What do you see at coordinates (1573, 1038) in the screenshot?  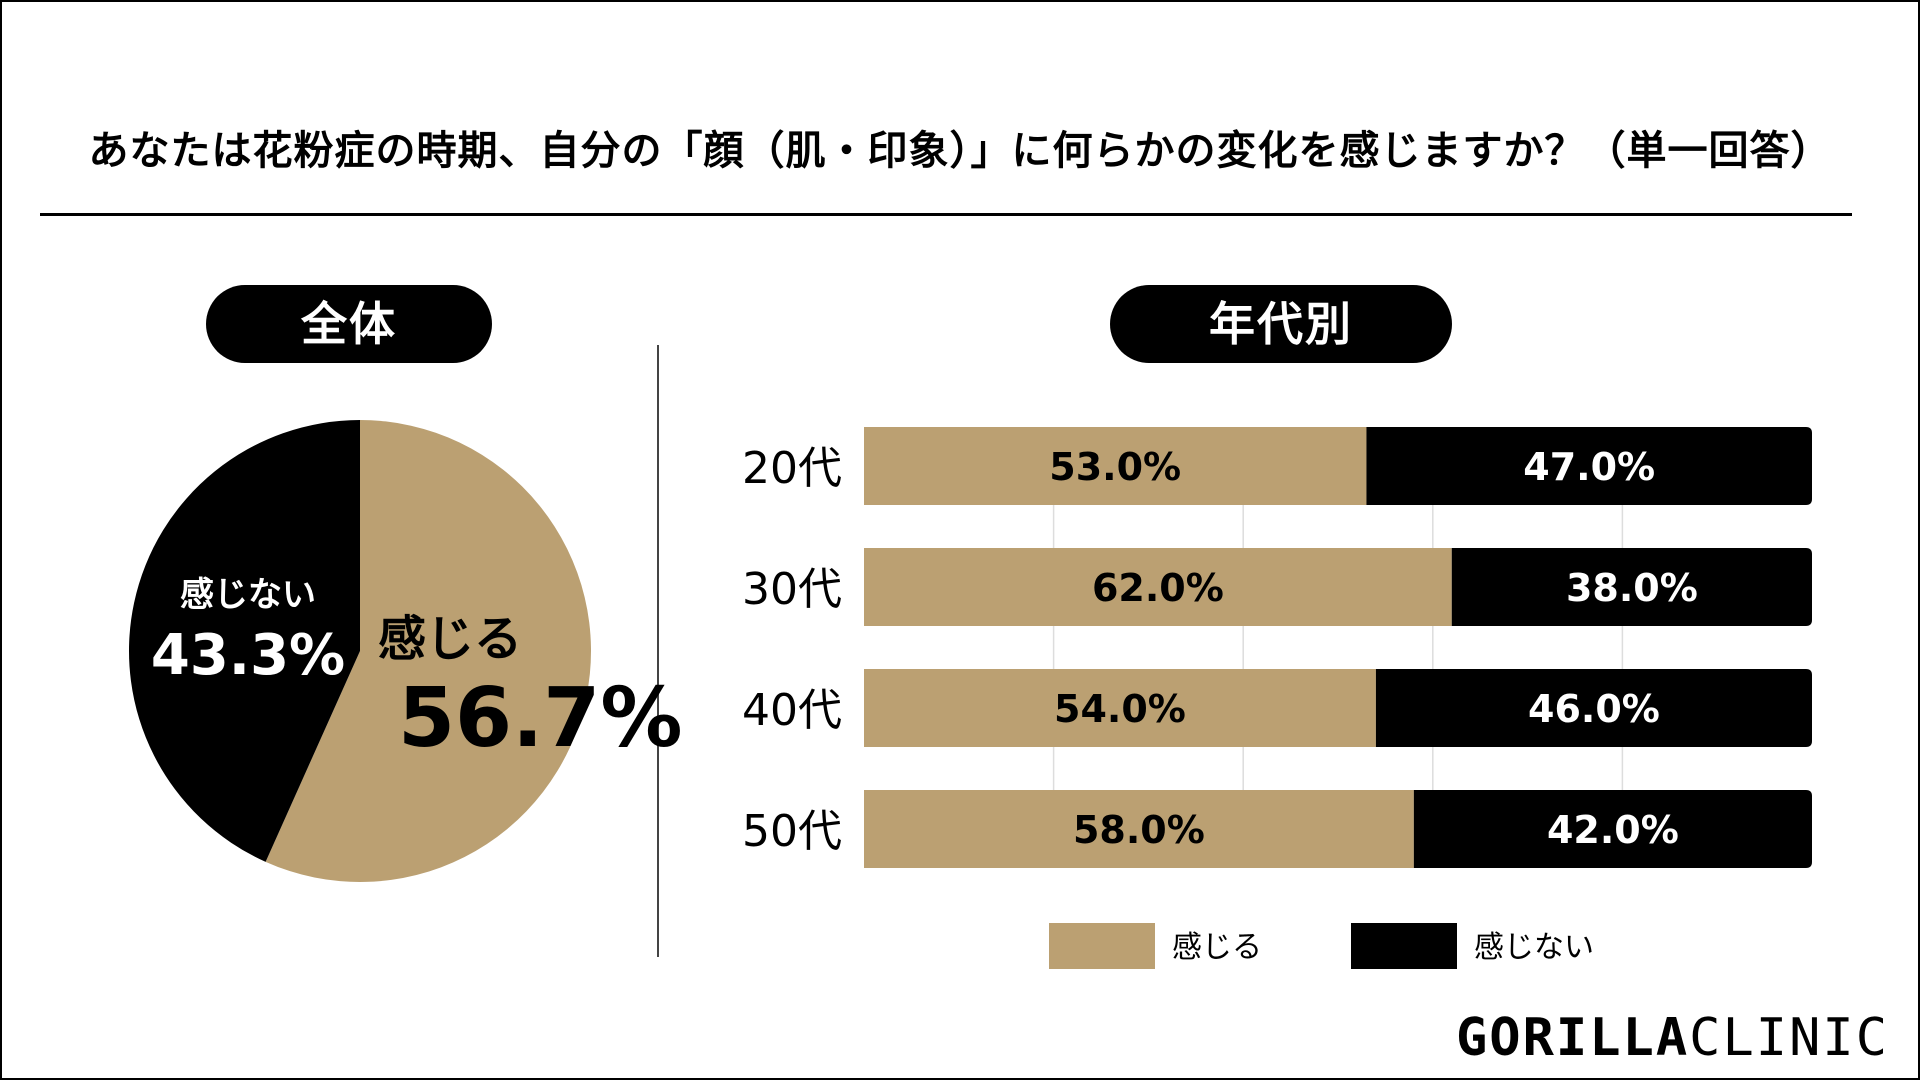 I see `logo-text-bold: GORILLA` at bounding box center [1573, 1038].